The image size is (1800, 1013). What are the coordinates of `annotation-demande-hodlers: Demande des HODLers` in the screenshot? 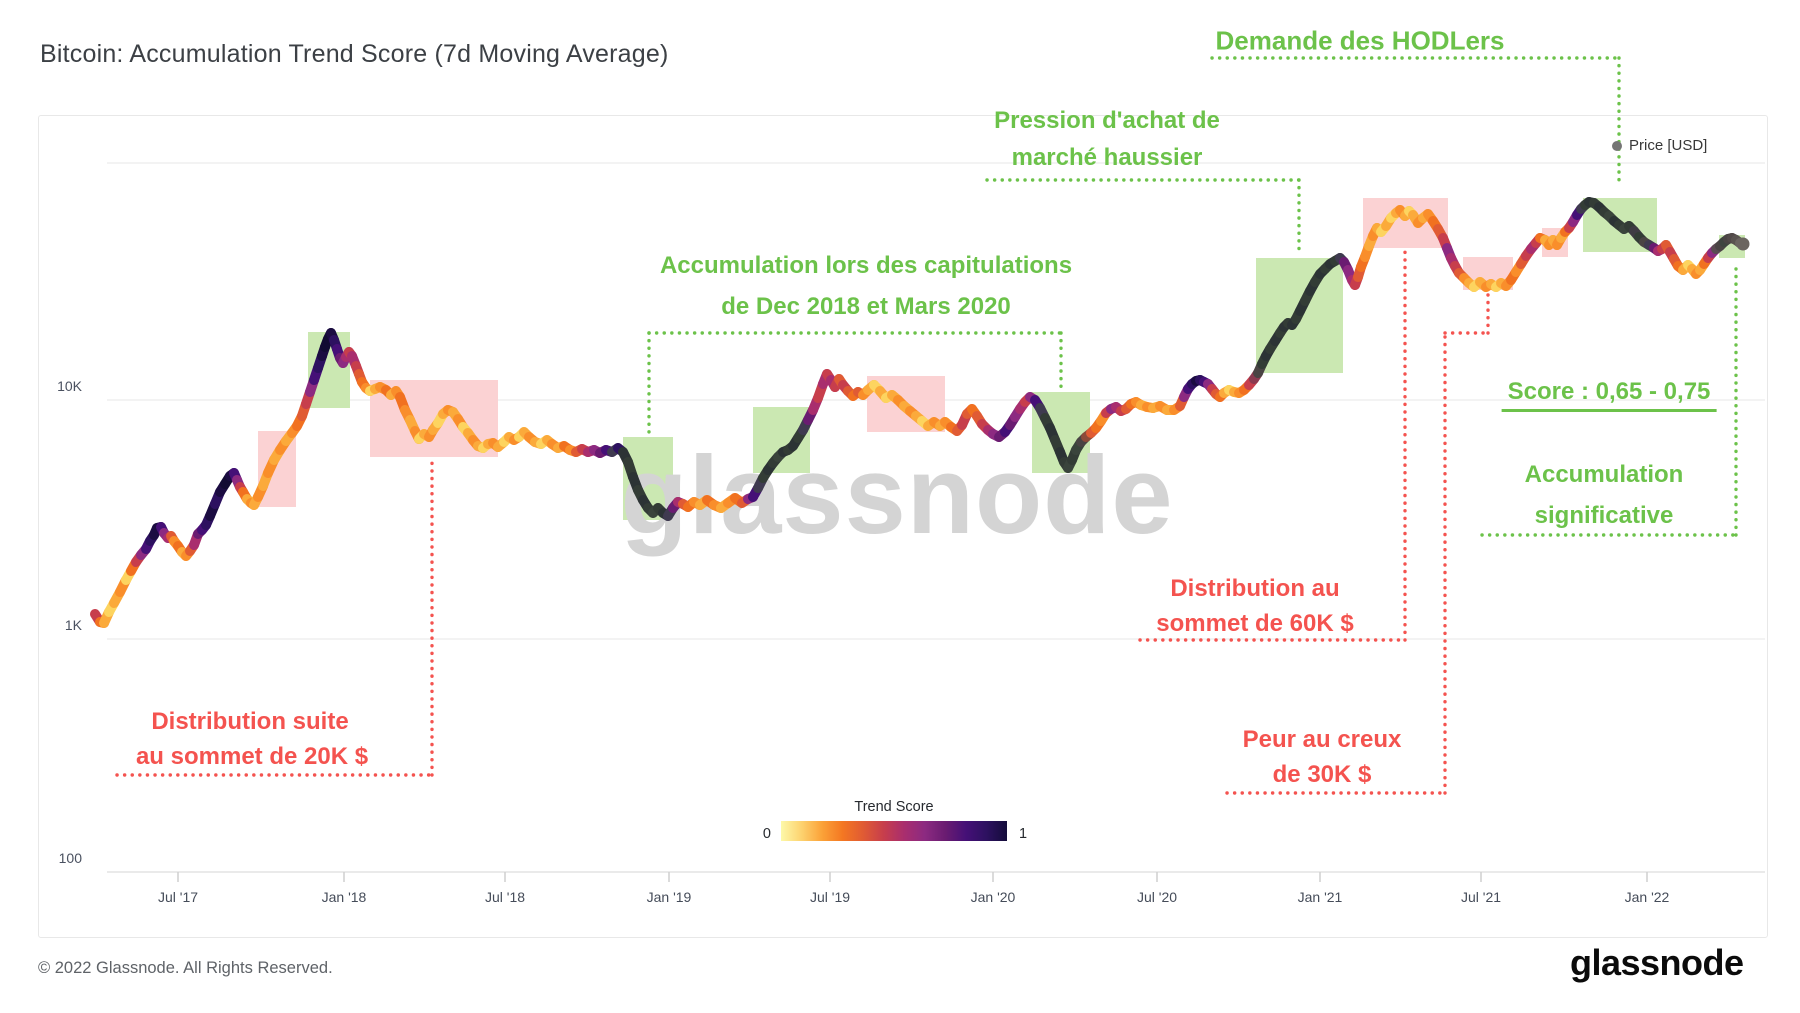 It's located at (1360, 40).